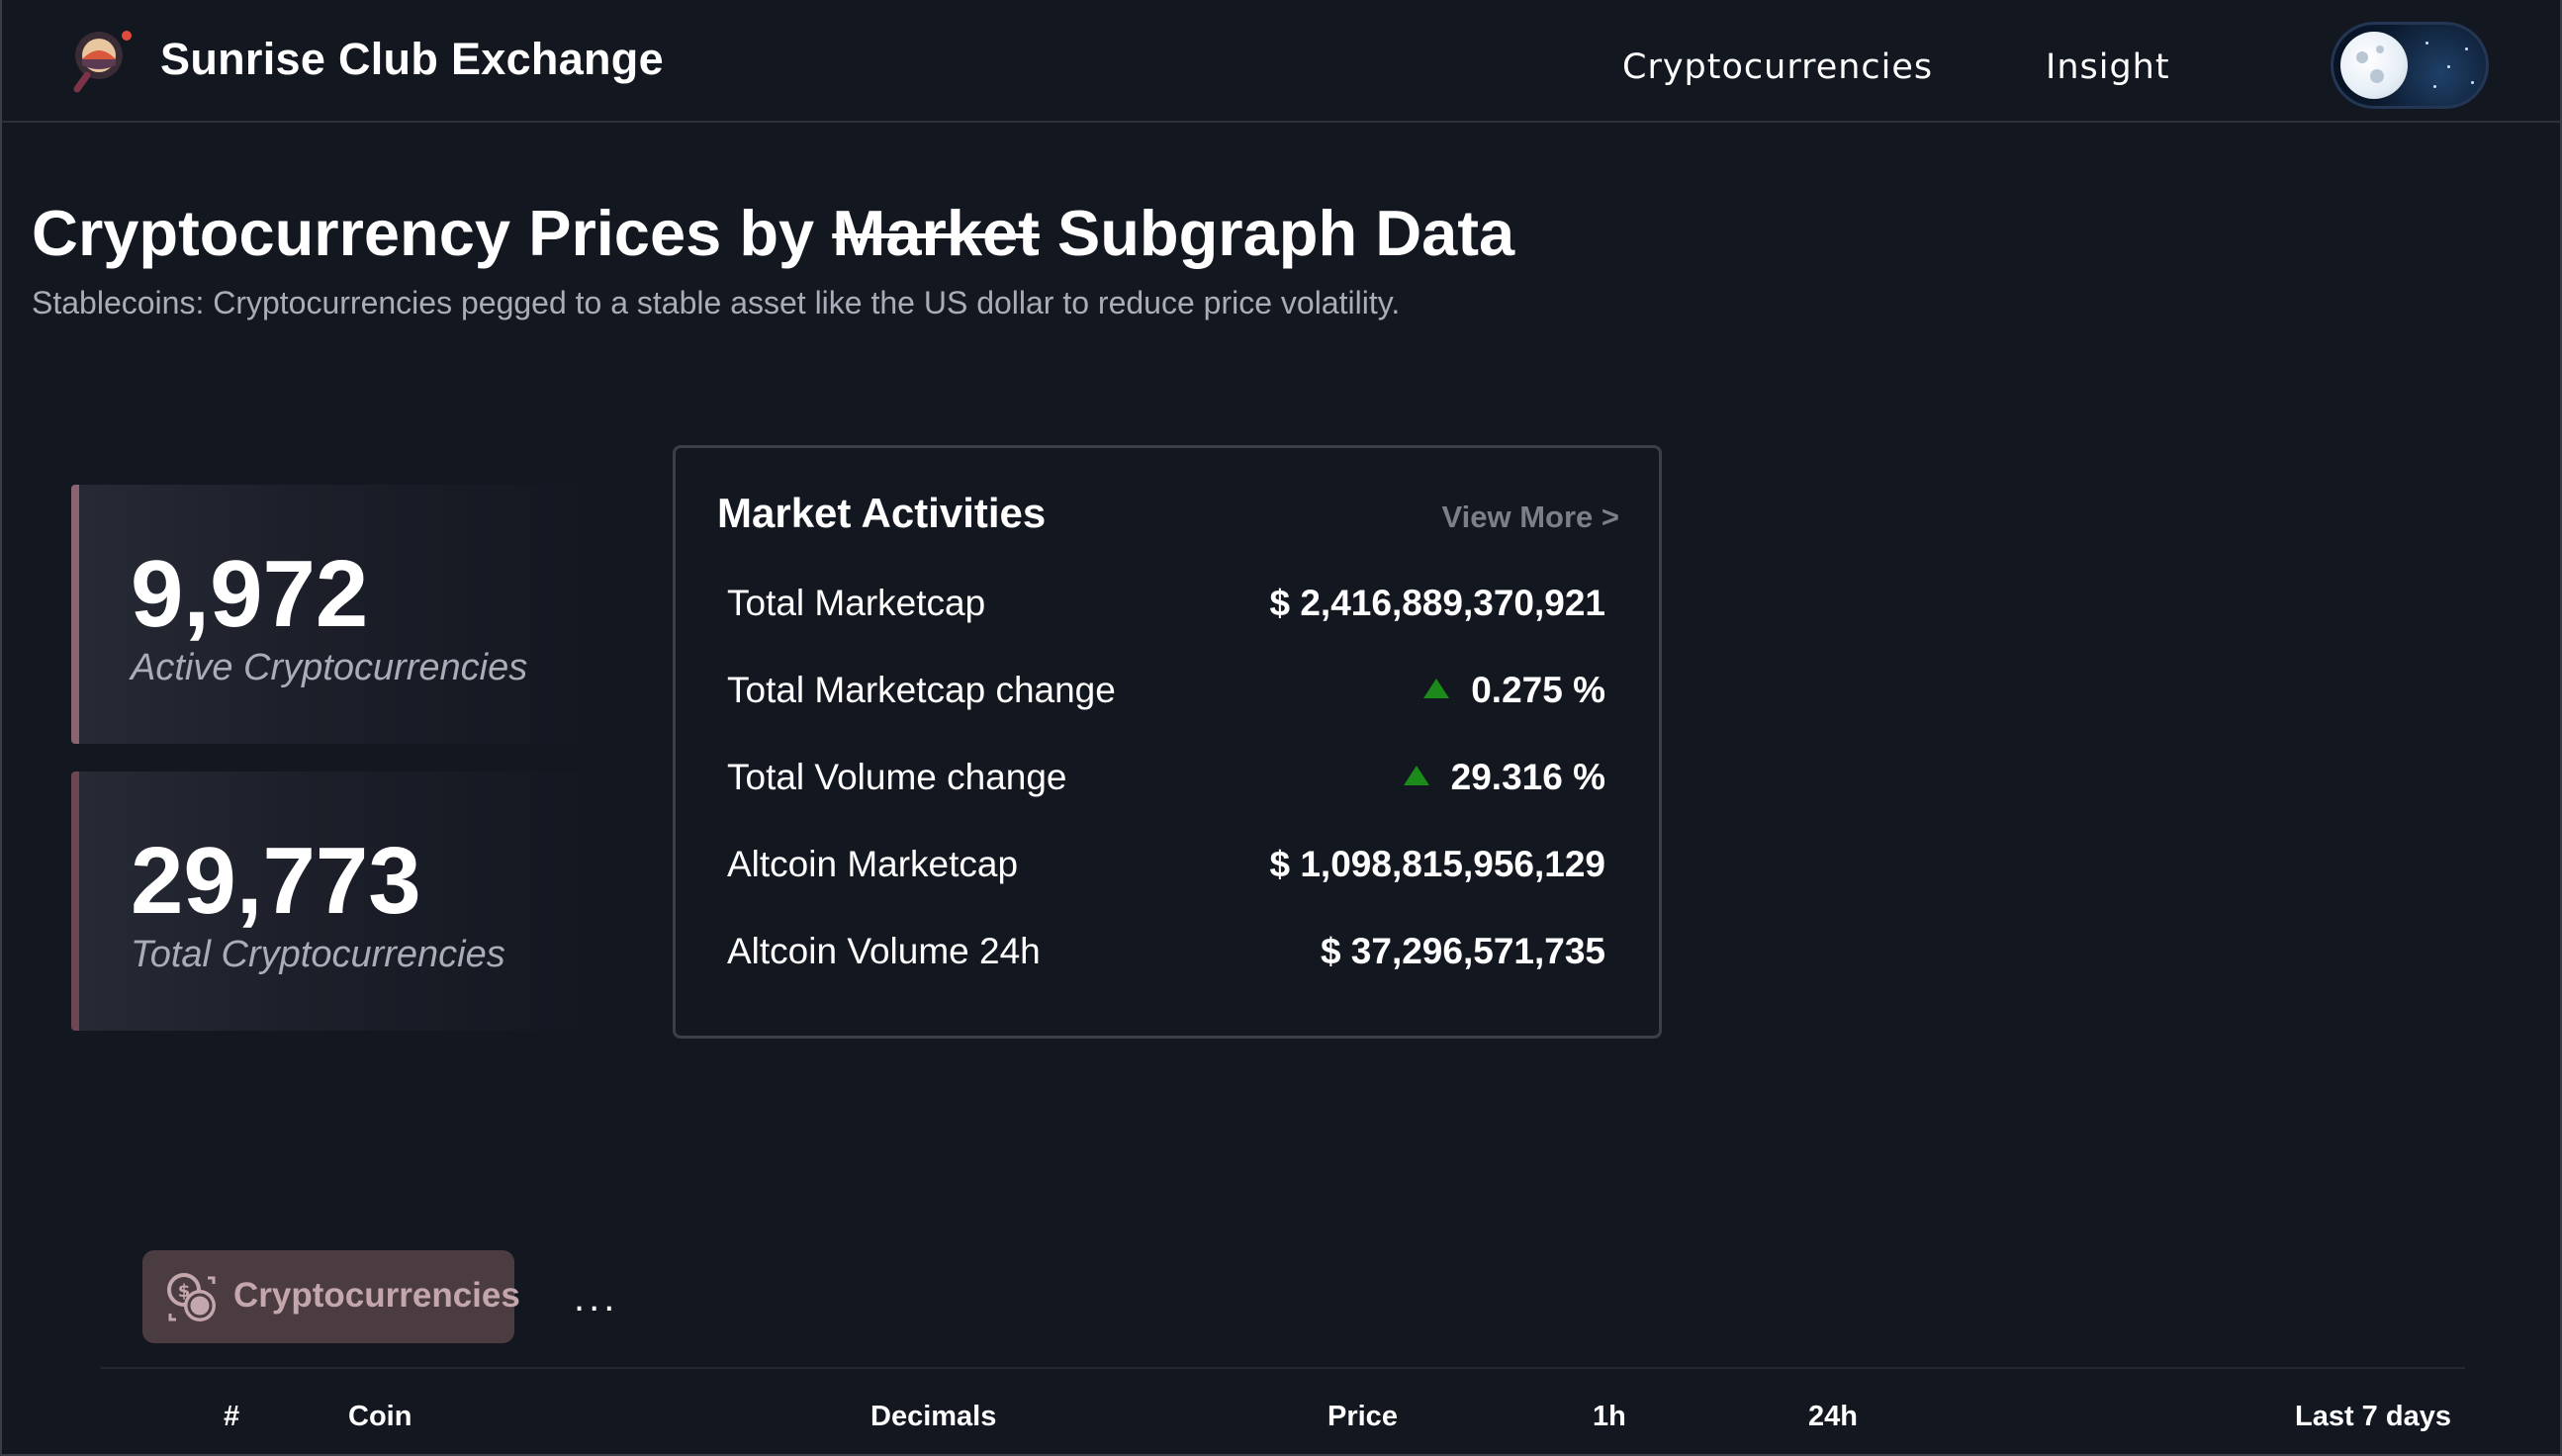 The image size is (2562, 1456). Describe the element at coordinates (884, 951) in the screenshot. I see `row-label: Altcoin Volume 24h` at that location.